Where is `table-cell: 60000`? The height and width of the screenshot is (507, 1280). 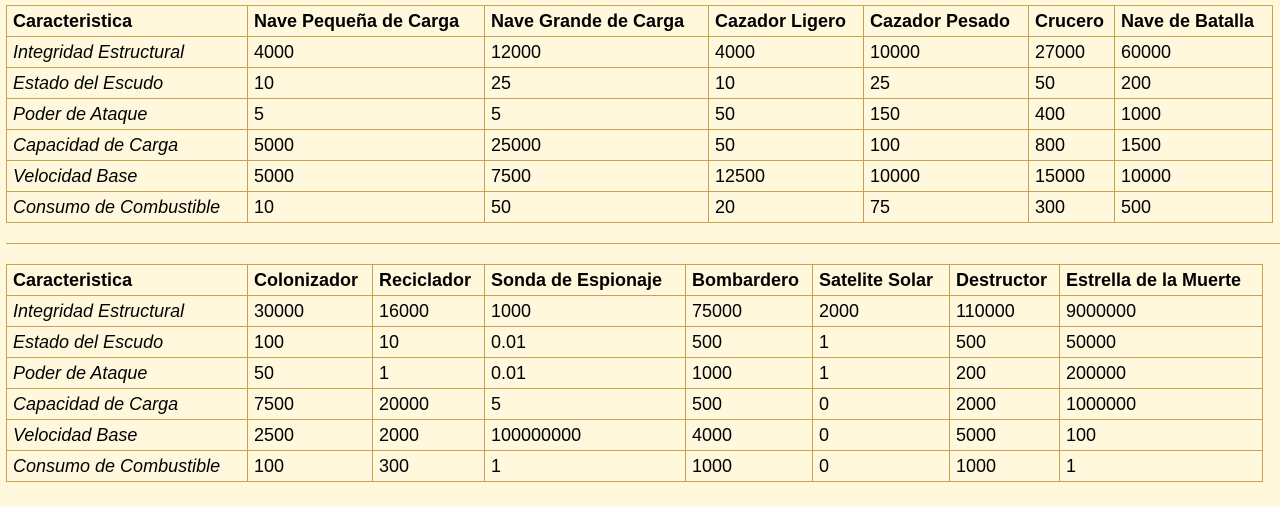
table-cell: 60000 is located at coordinates (1193, 52).